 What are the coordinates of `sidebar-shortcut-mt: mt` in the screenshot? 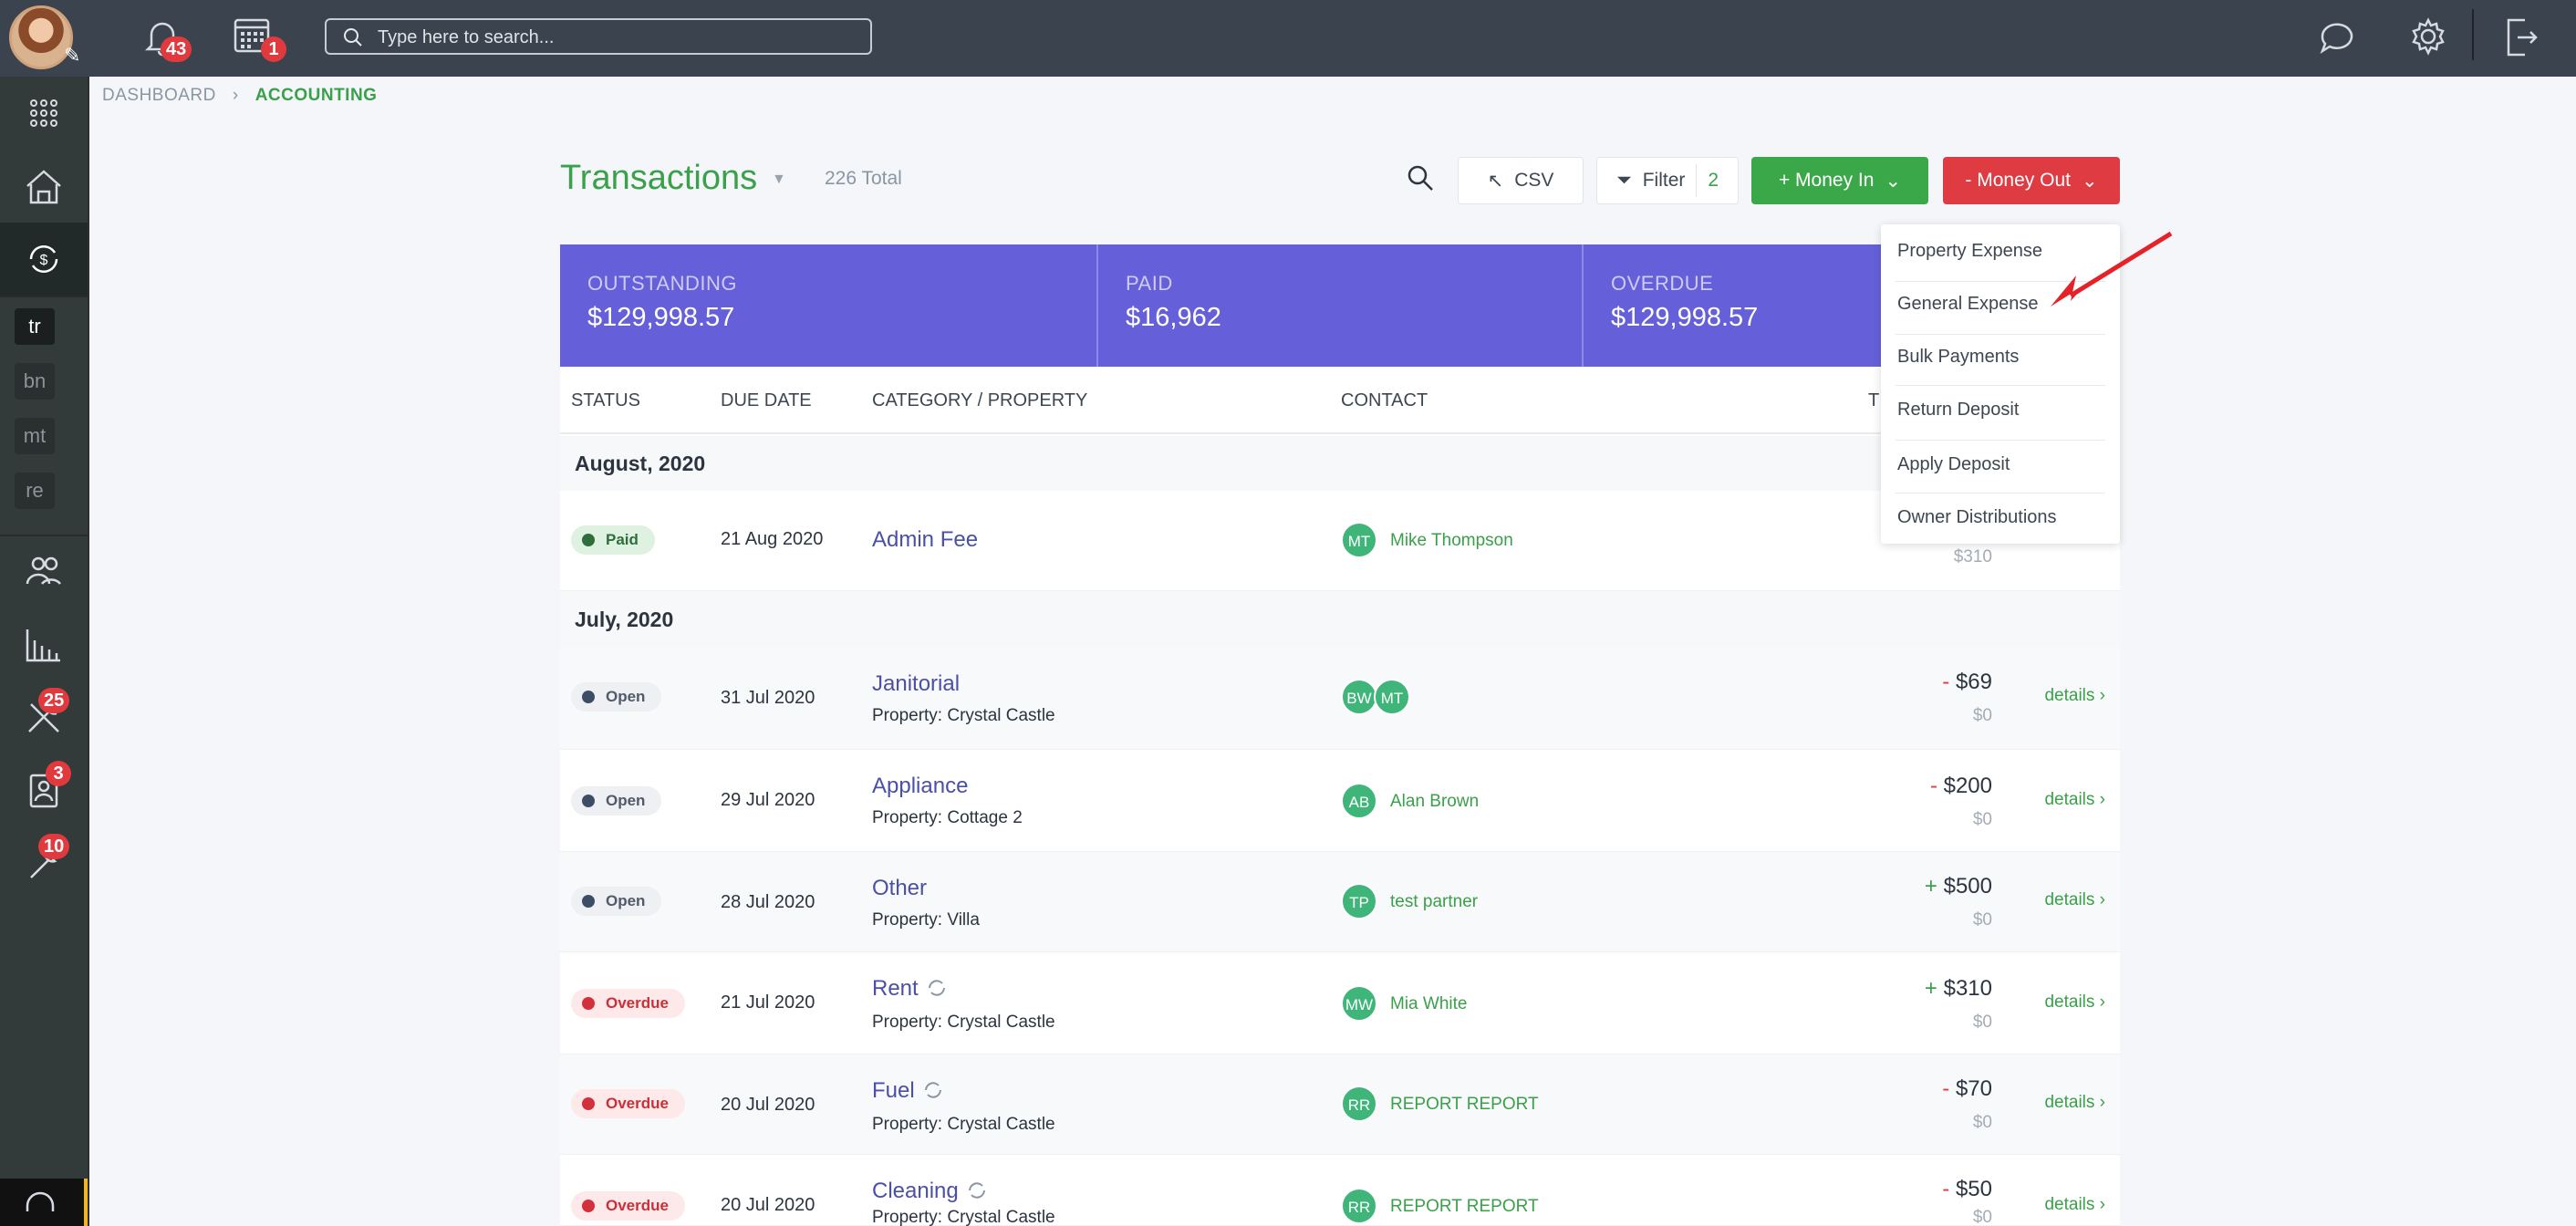 It's located at (35, 436).